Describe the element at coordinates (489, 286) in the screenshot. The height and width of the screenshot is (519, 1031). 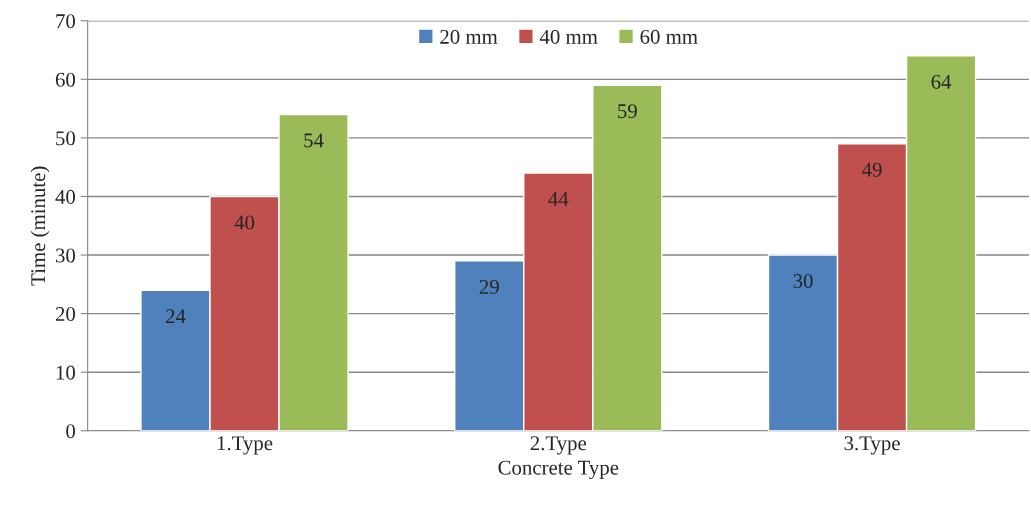
I see `data-label: 29` at that location.